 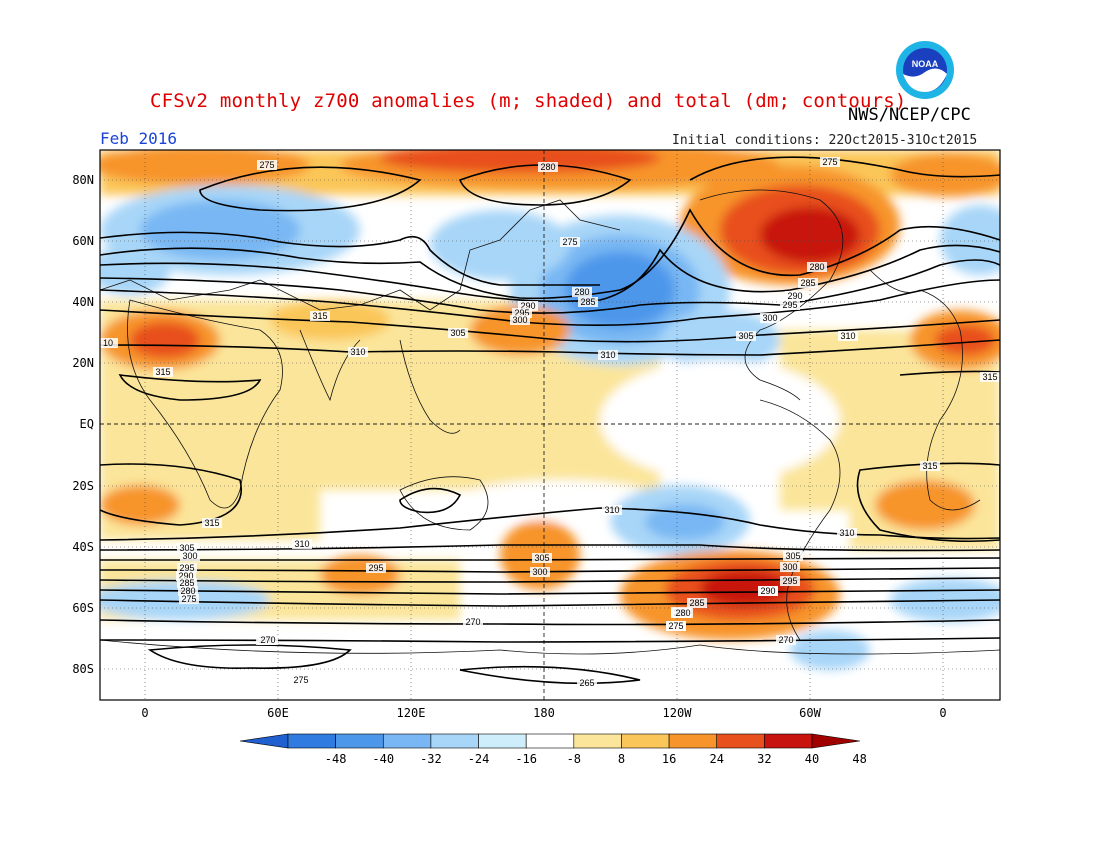 What do you see at coordinates (83, 363) in the screenshot?
I see `lat-label-20n: 20N` at bounding box center [83, 363].